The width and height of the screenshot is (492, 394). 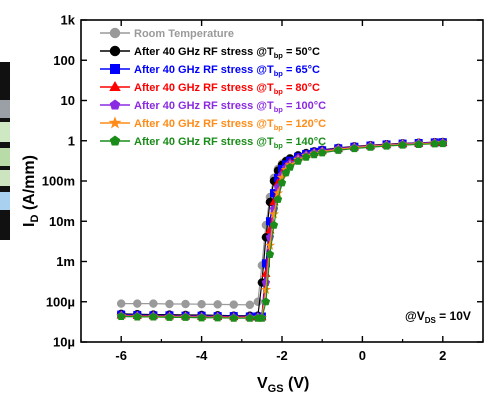 What do you see at coordinates (202, 355) in the screenshot?
I see `x-tick-label: -4` at bounding box center [202, 355].